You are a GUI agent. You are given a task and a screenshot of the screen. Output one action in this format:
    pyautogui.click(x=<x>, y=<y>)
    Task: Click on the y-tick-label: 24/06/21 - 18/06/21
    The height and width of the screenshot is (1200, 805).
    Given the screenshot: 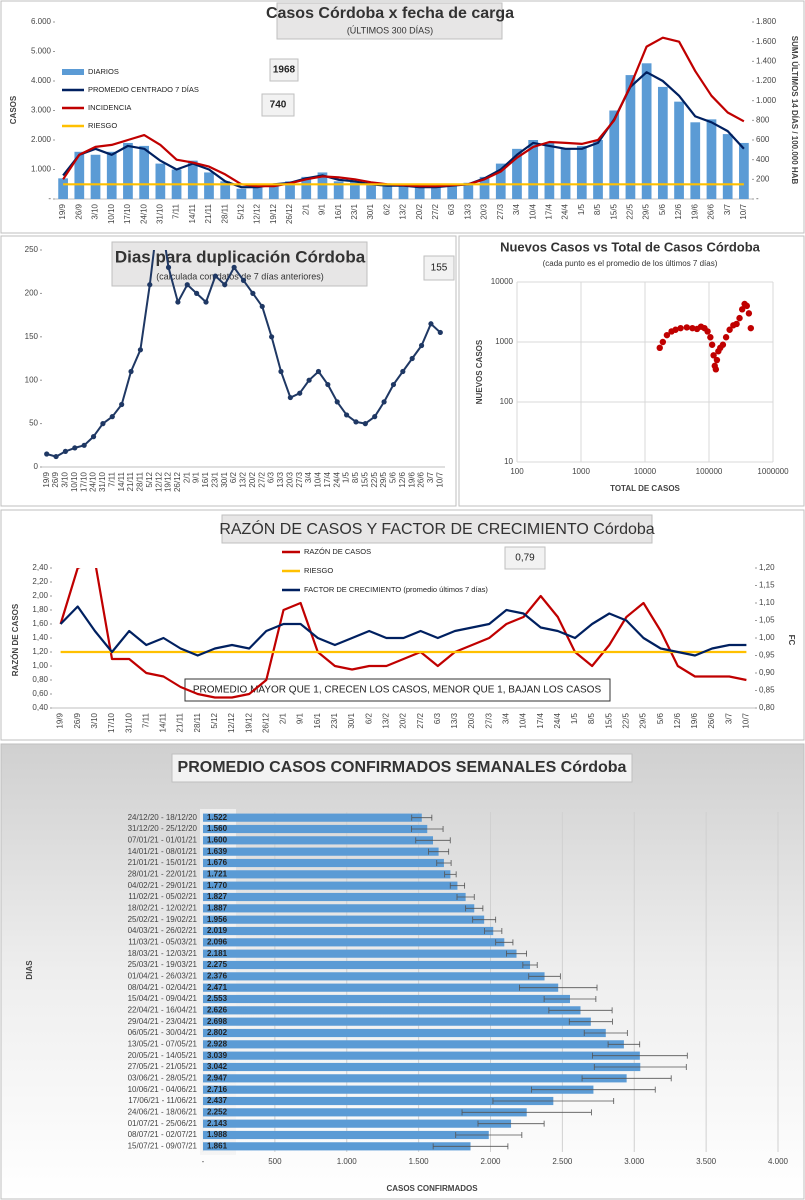 What is the action you would take?
    pyautogui.click(x=163, y=1111)
    